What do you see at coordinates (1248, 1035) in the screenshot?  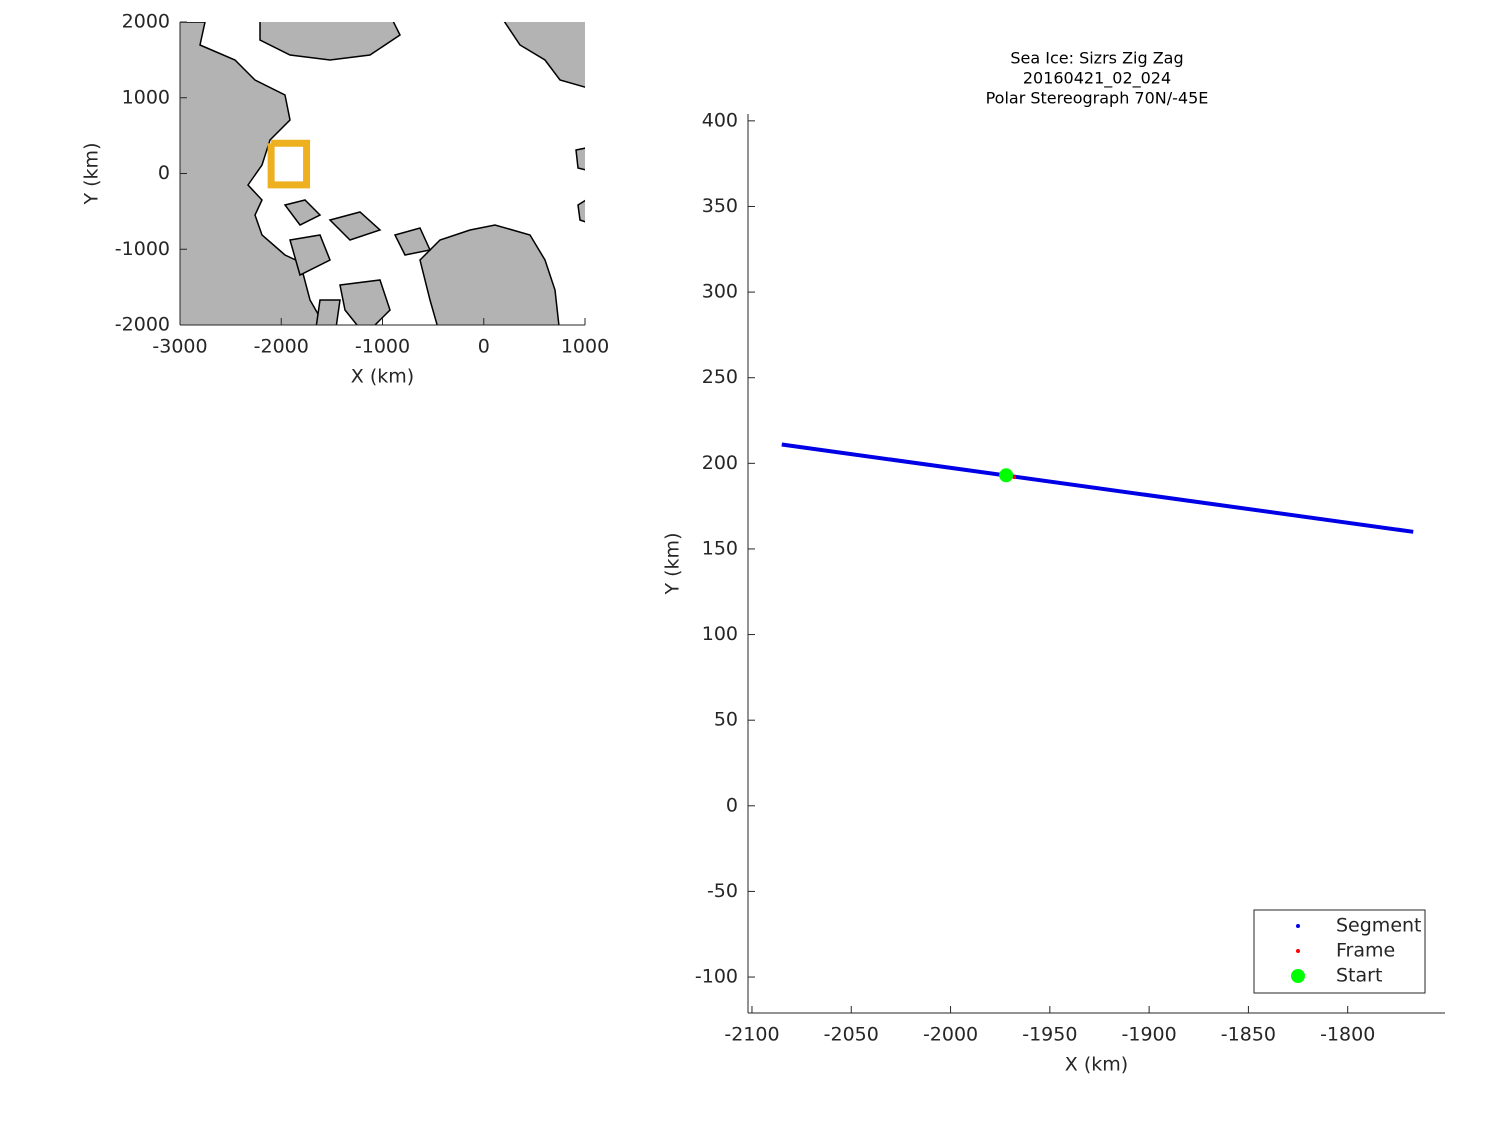 I see `x-tick-label: -1850` at bounding box center [1248, 1035].